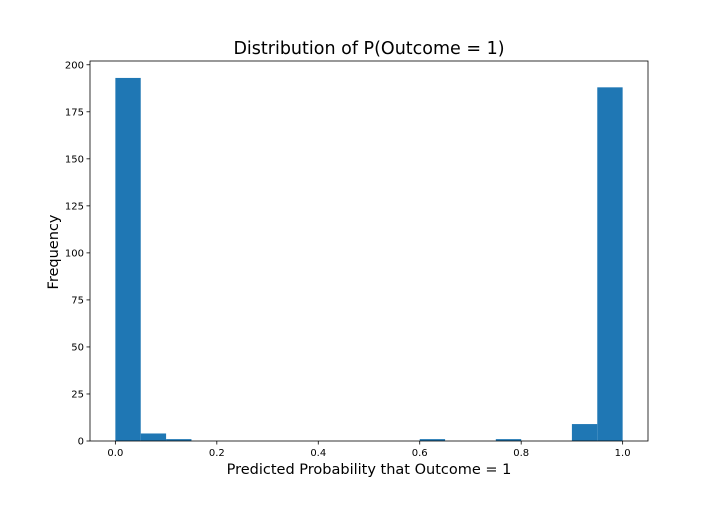 This screenshot has height=508, width=720. What do you see at coordinates (74, 253) in the screenshot?
I see `y-tick-label: 100` at bounding box center [74, 253].